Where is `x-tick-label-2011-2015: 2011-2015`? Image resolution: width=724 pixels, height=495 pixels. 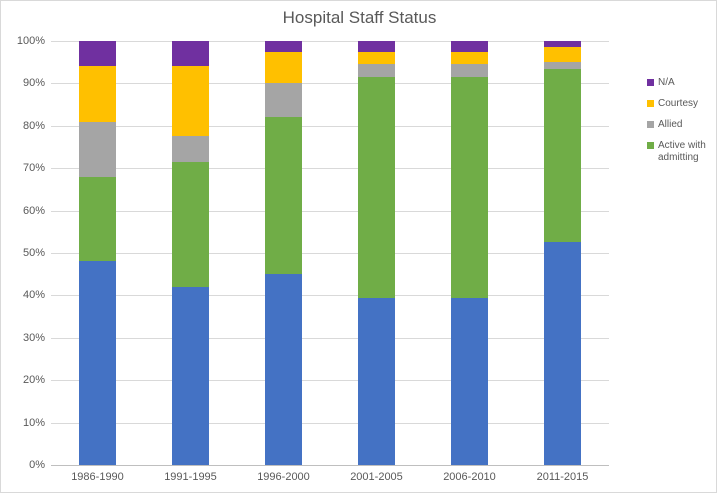
x-tick-label-2011-2015: 2011-2015 is located at coordinates (562, 477).